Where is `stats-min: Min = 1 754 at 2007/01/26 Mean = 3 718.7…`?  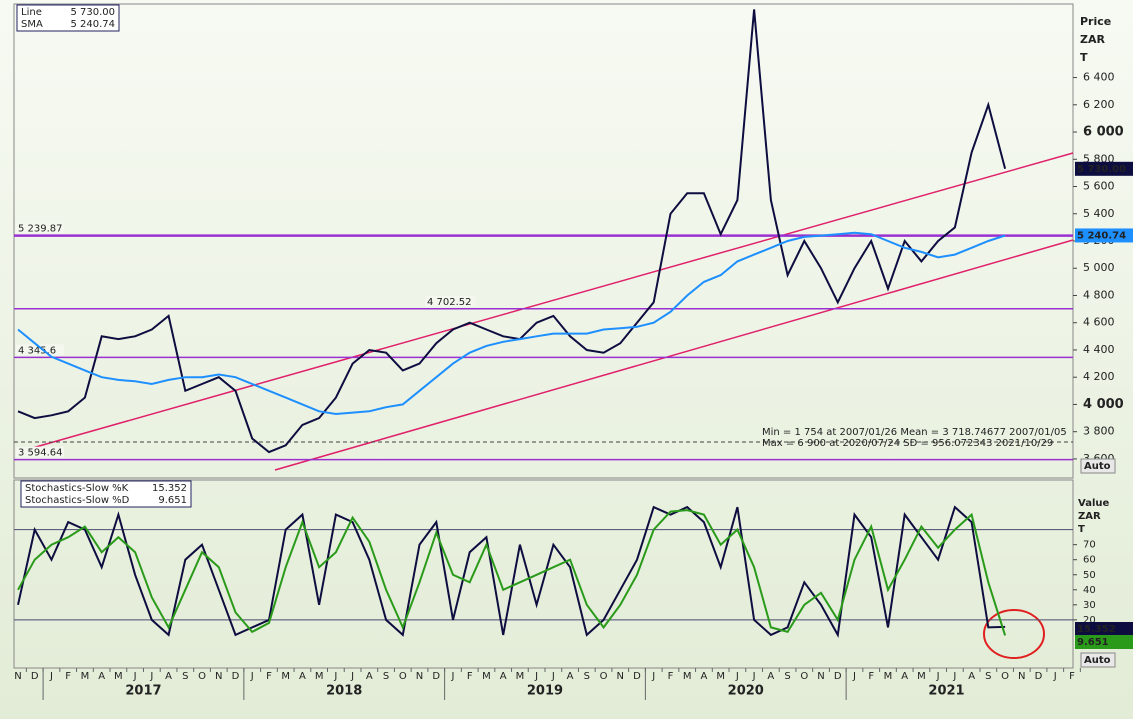
stats-min: Min = 1 754 at 2007/01/26 Mean = 3 718.7… is located at coordinates (914, 432).